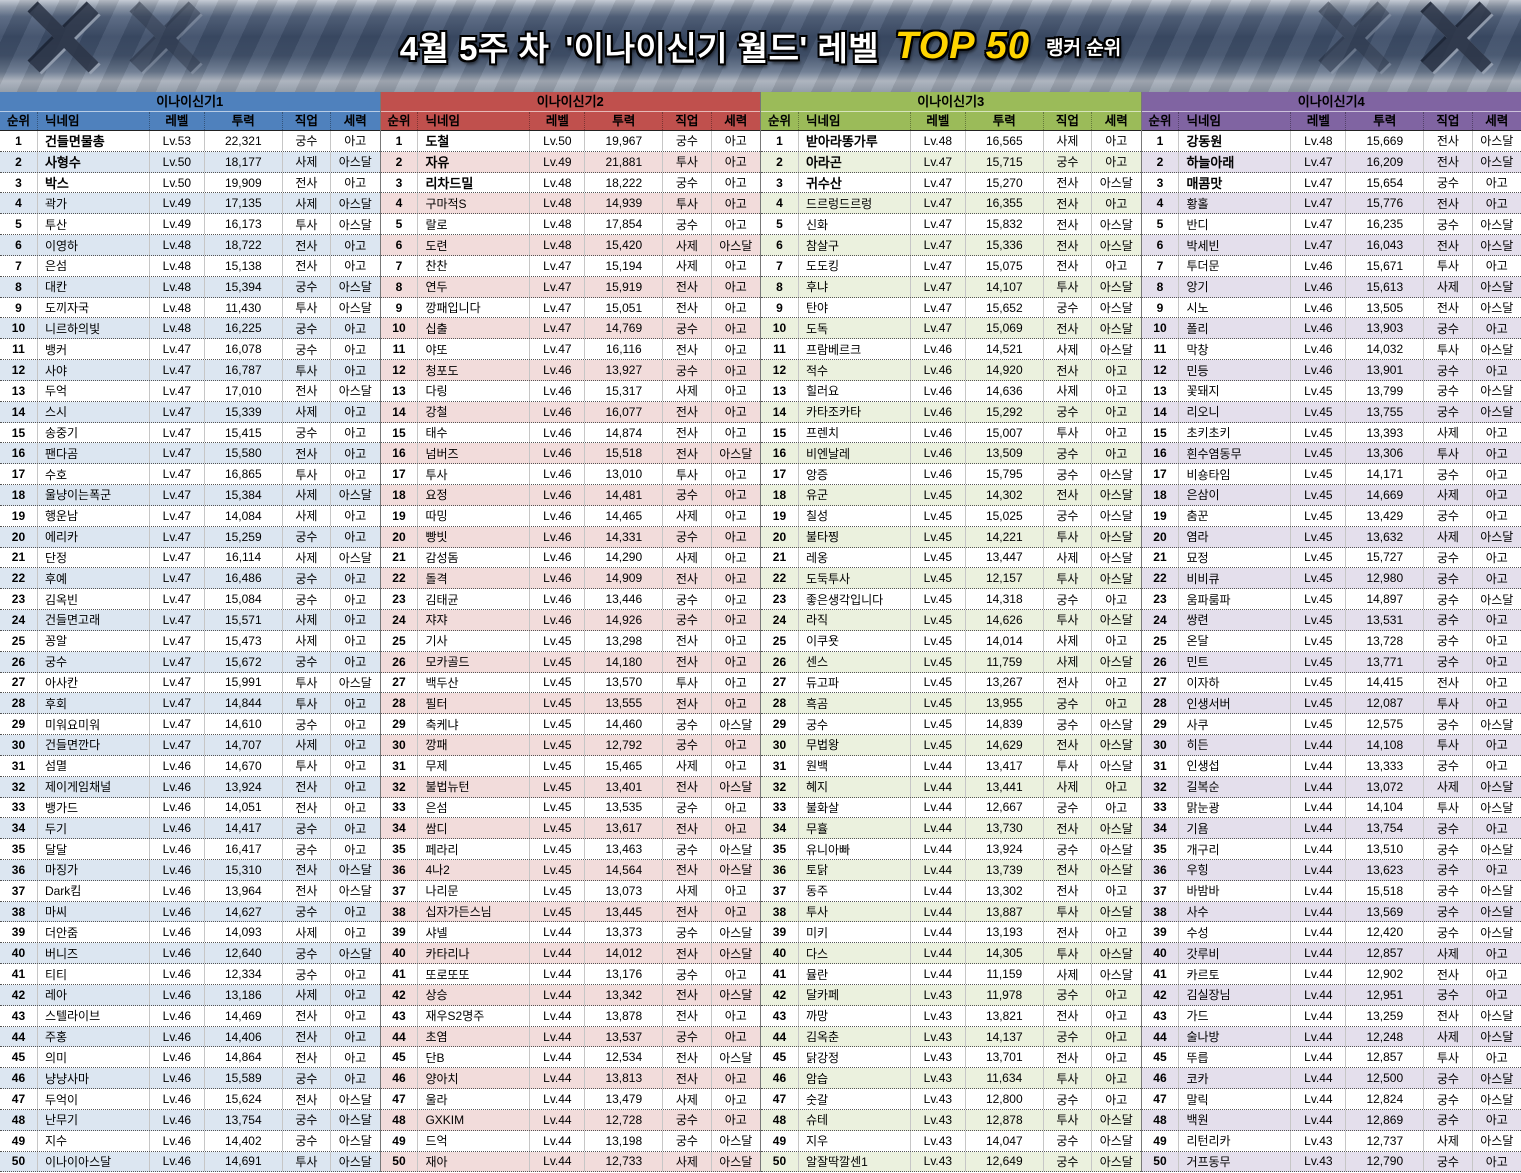  What do you see at coordinates (190, 1162) in the screenshot?
I see `table-row: 50 이나이아스달 Lv.46 14,691 투사 아스달` at bounding box center [190, 1162].